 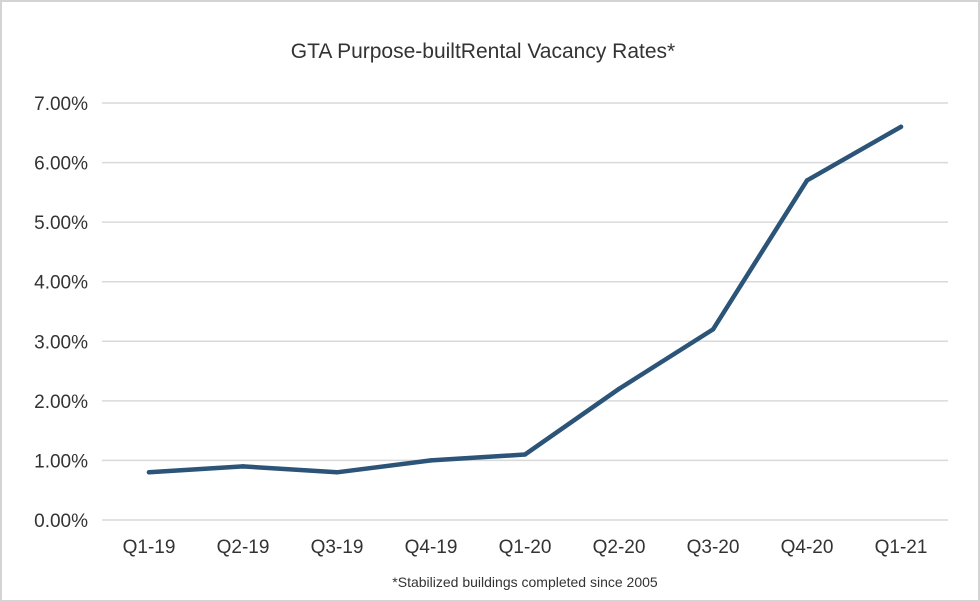 What do you see at coordinates (61, 521) in the screenshot?
I see `y-tick-label: 0.00%` at bounding box center [61, 521].